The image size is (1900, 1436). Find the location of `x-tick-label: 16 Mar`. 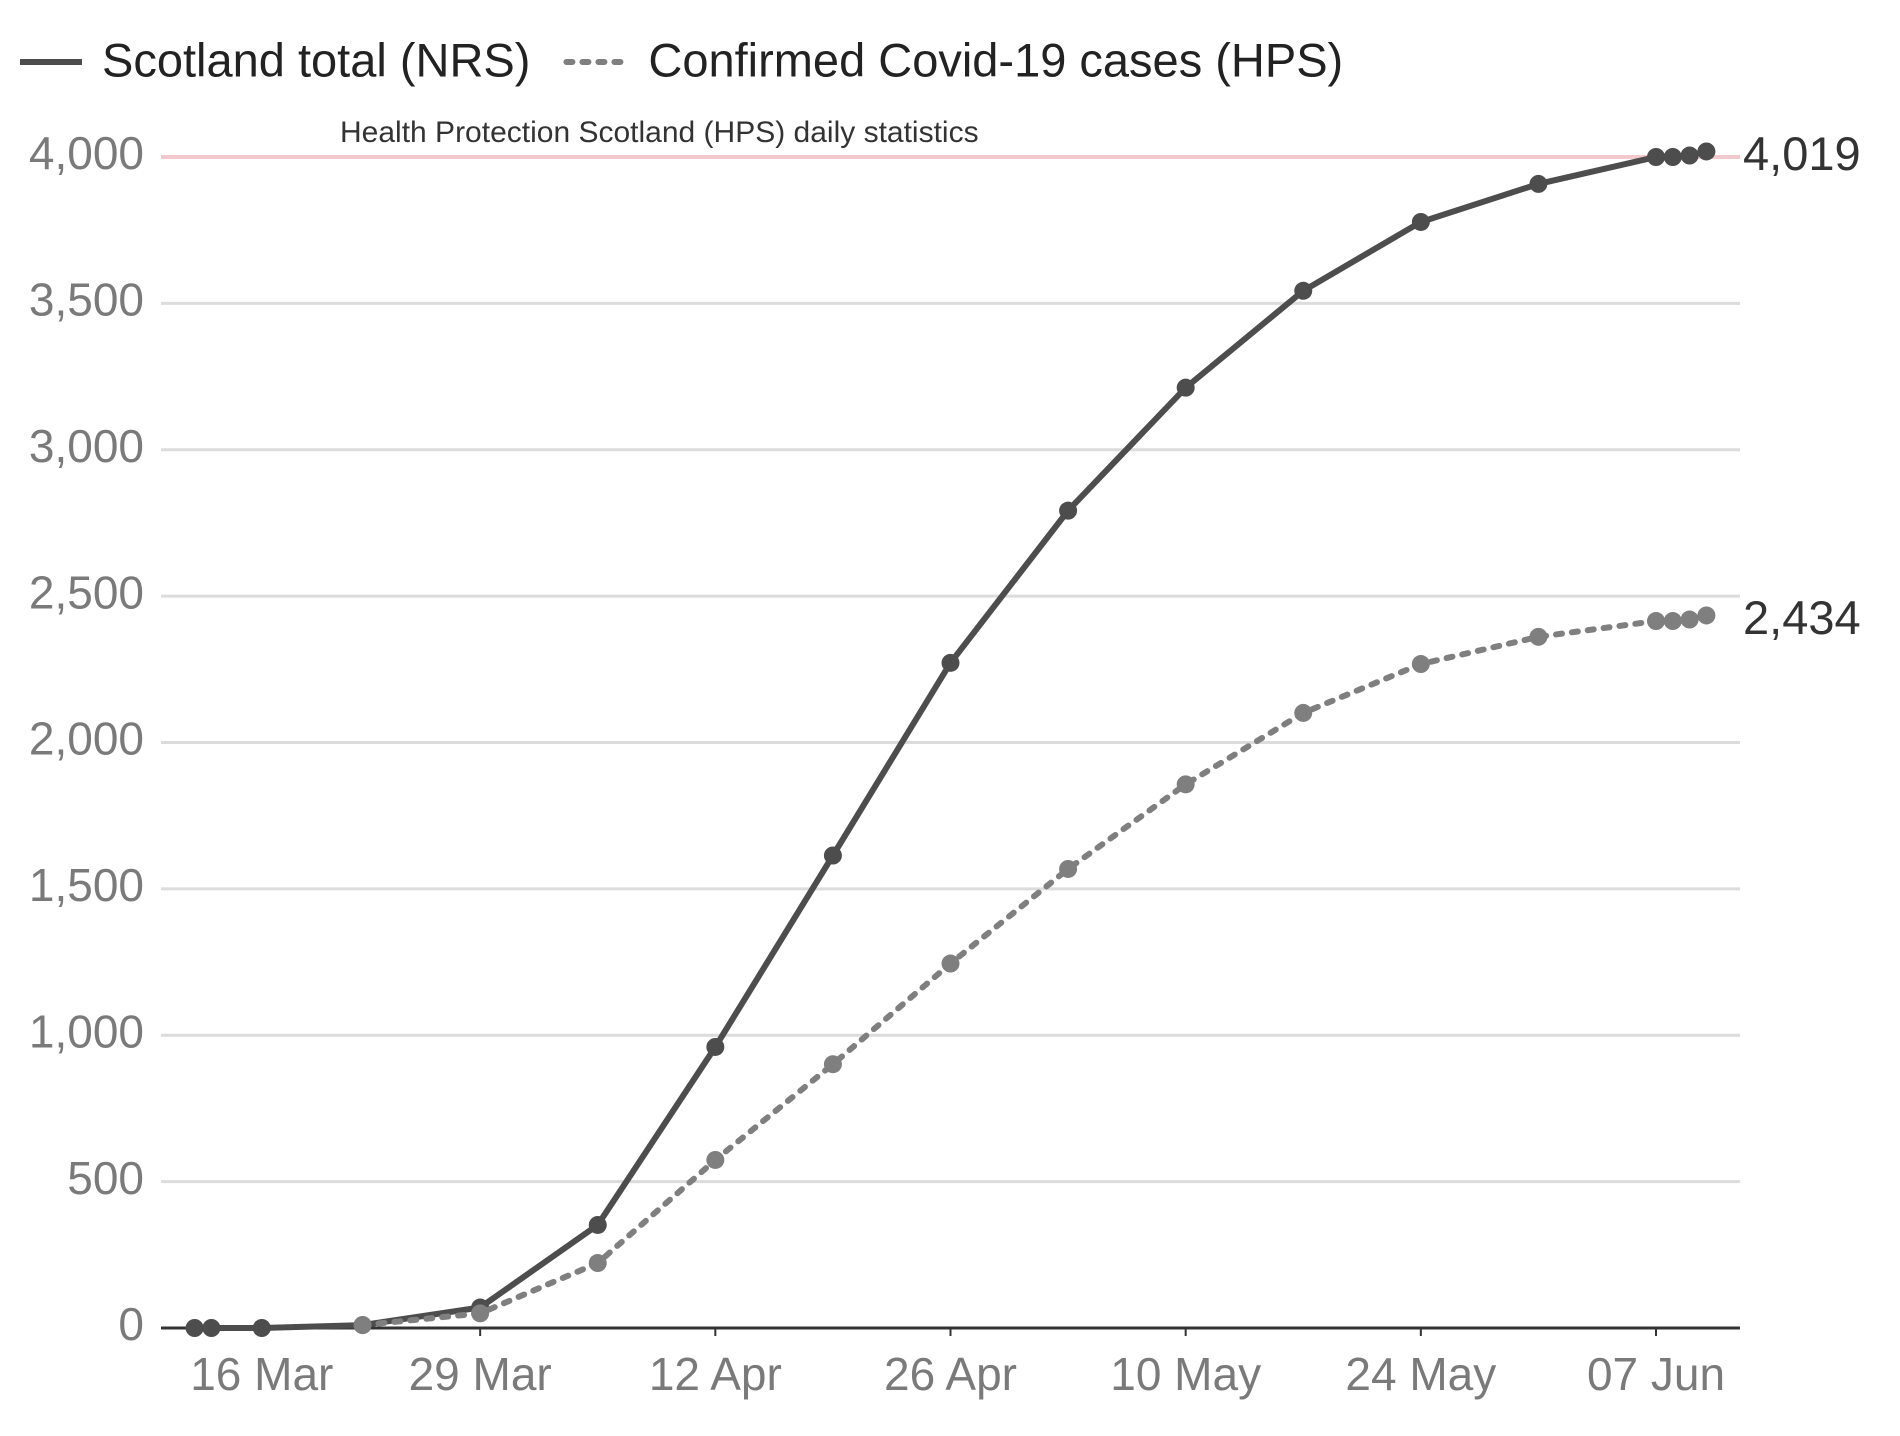

x-tick-label: 16 Mar is located at coordinates (261, 1374).